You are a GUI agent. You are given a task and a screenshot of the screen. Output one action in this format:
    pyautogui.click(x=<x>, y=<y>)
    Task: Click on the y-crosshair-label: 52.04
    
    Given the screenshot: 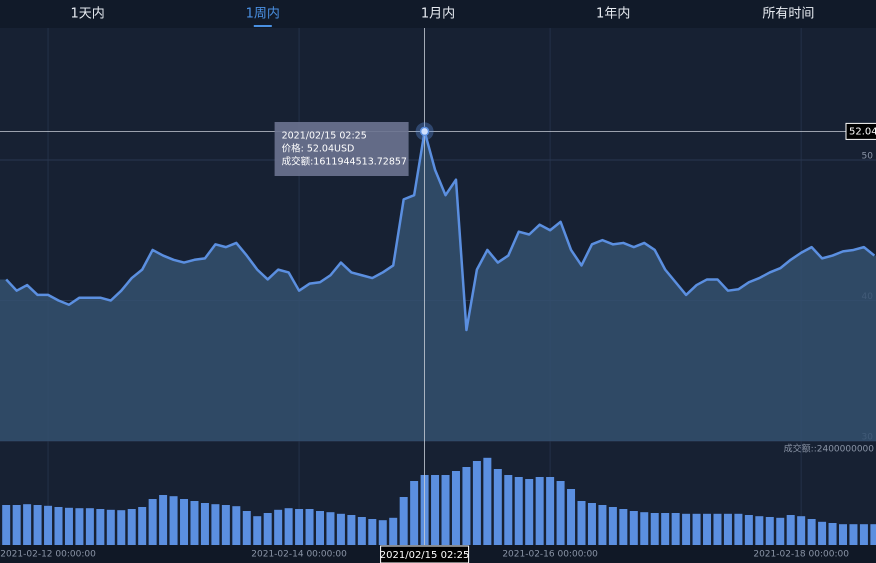 What is the action you would take?
    pyautogui.click(x=862, y=131)
    